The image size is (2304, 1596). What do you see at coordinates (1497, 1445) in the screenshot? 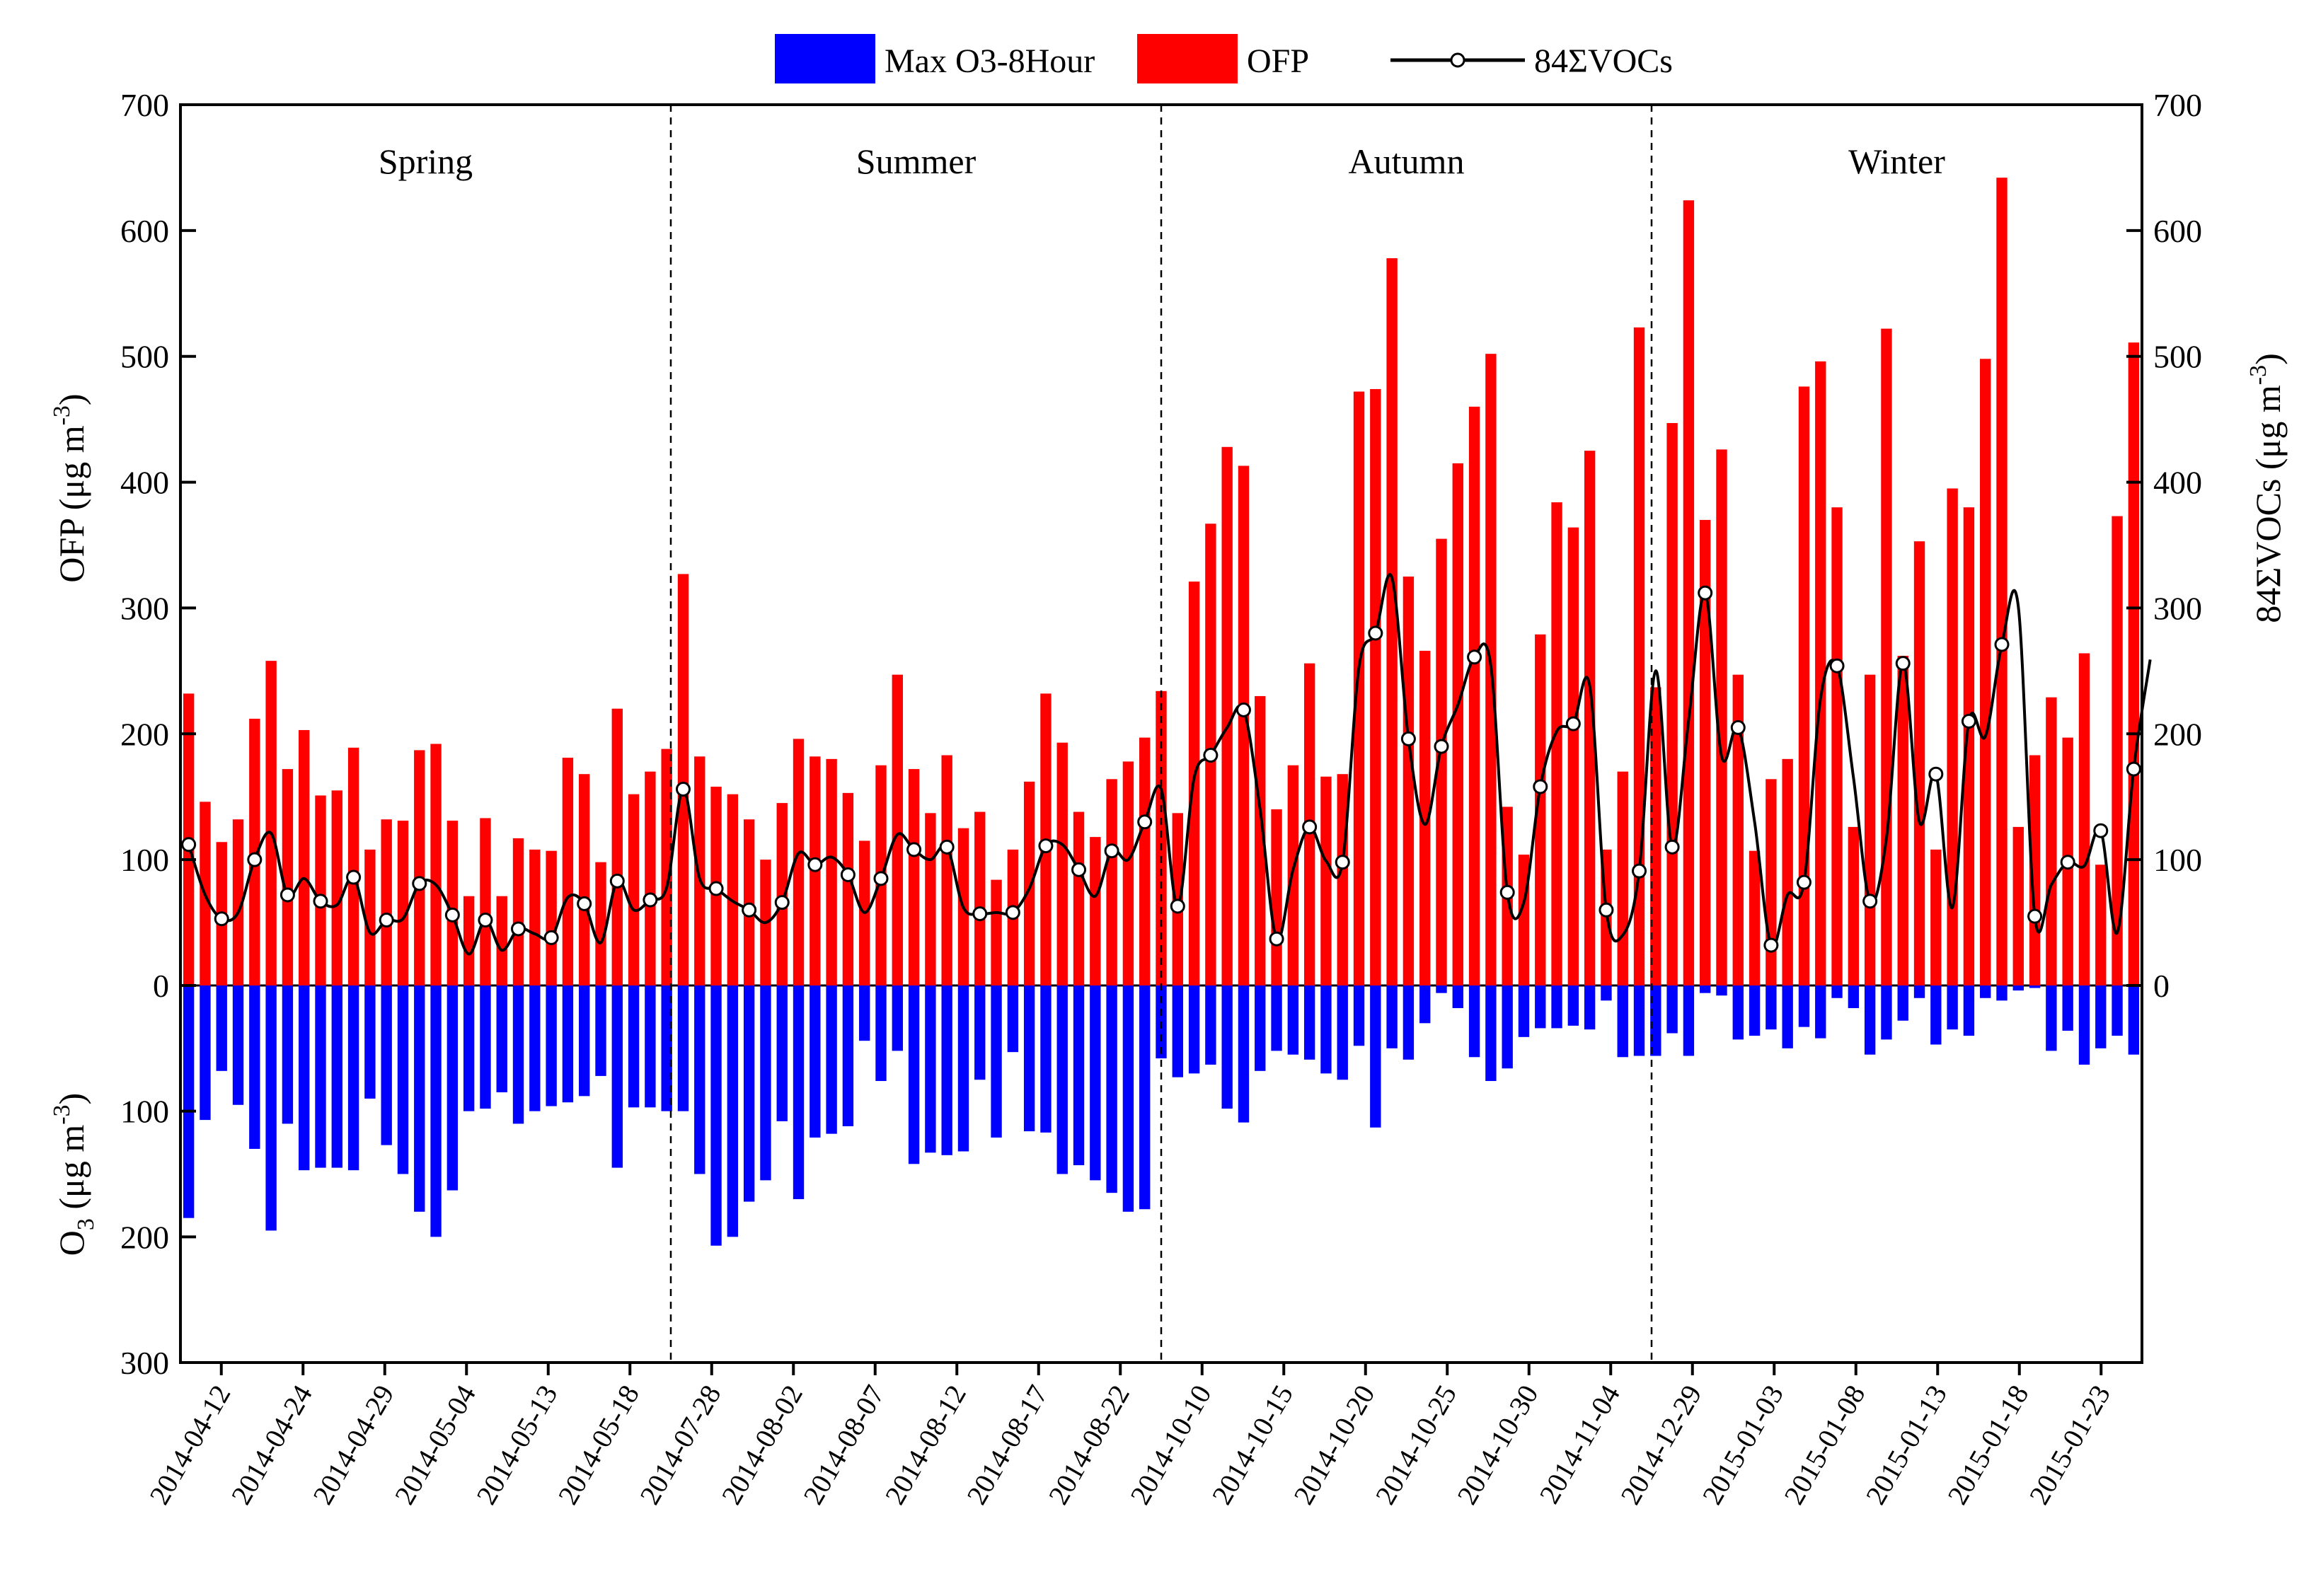
I see `x-tick-label: 2014-10-30` at bounding box center [1497, 1445].